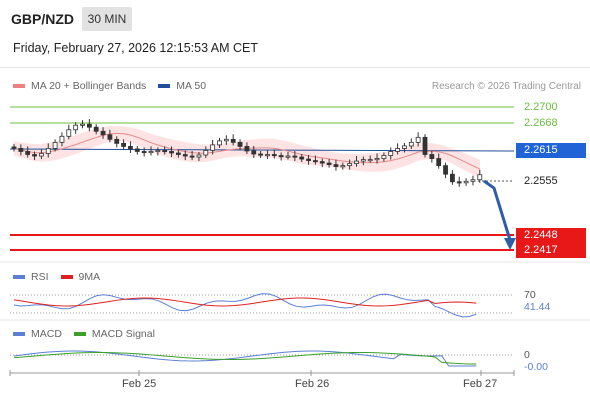 The height and width of the screenshot is (400, 590). Describe the element at coordinates (527, 355) in the screenshot. I see `macd-zero-label: 0` at that location.